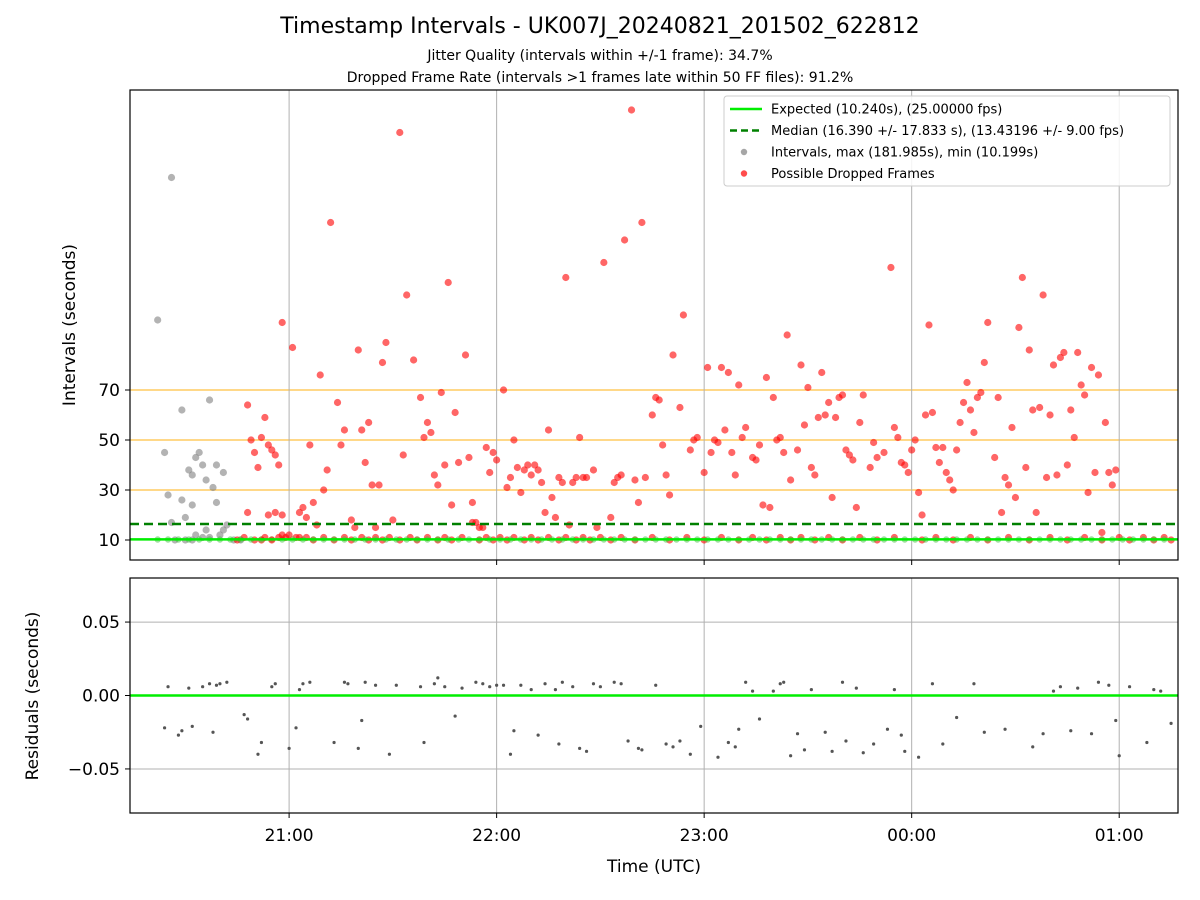  Describe the element at coordinates (653, 867) in the screenshot. I see `x-axis-label: Time (UTC)` at that location.